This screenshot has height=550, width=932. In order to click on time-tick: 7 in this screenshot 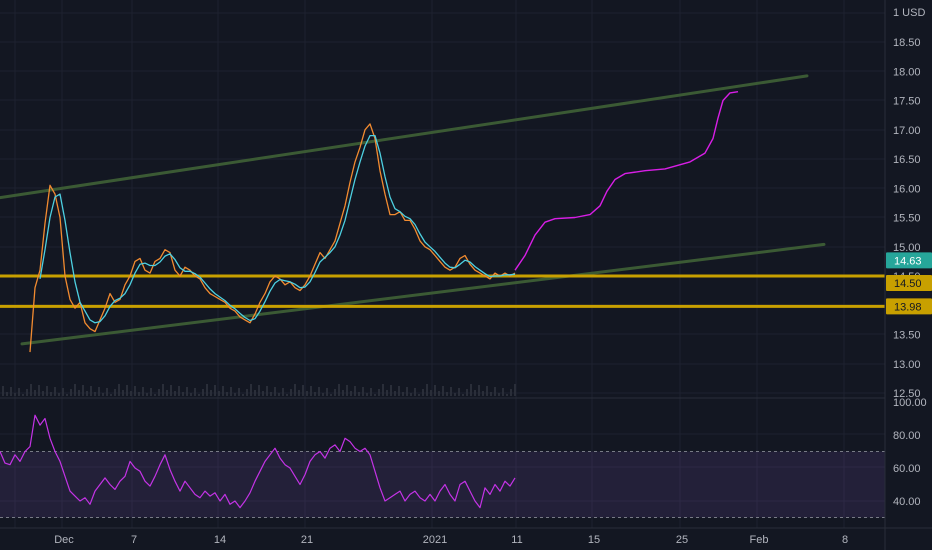, I will do `click(134, 540)`.